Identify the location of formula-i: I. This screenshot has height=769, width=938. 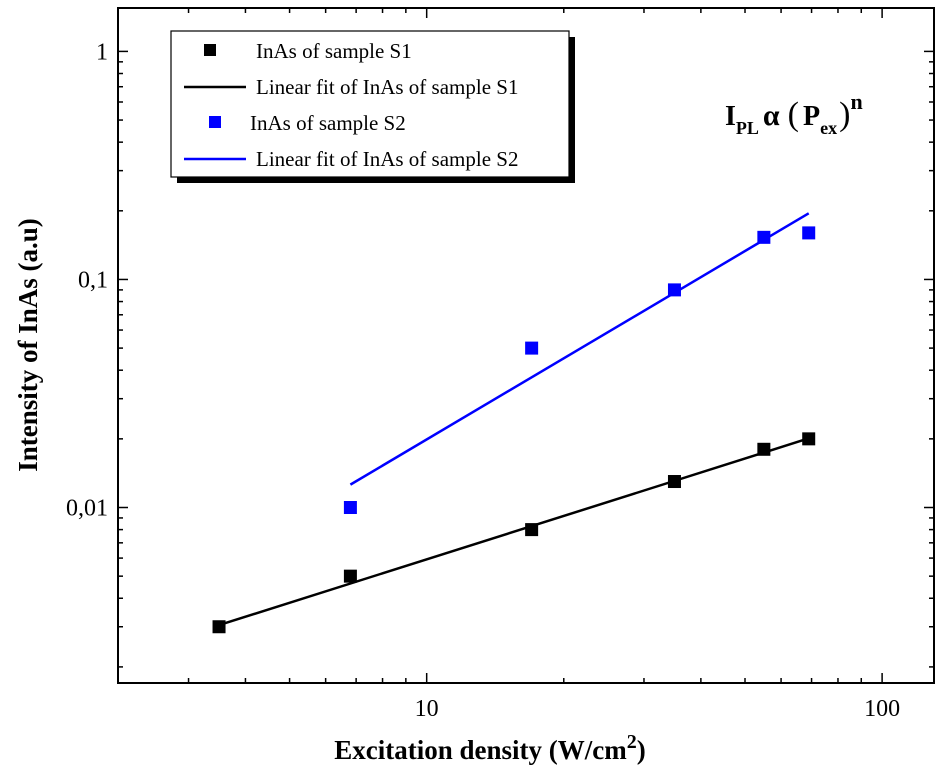
(730, 116).